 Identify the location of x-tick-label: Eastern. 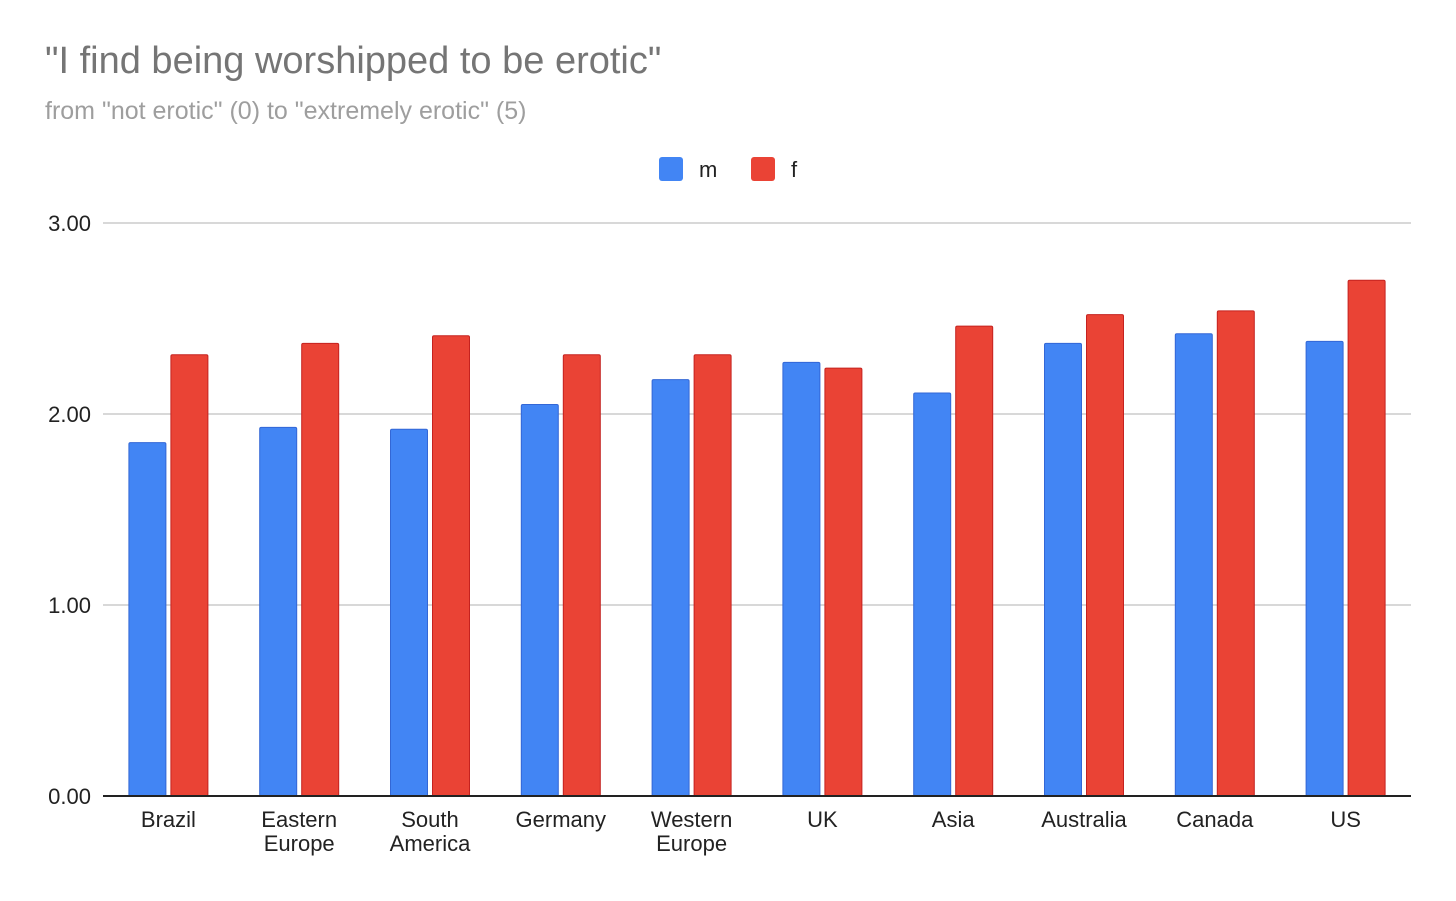
(299, 819).